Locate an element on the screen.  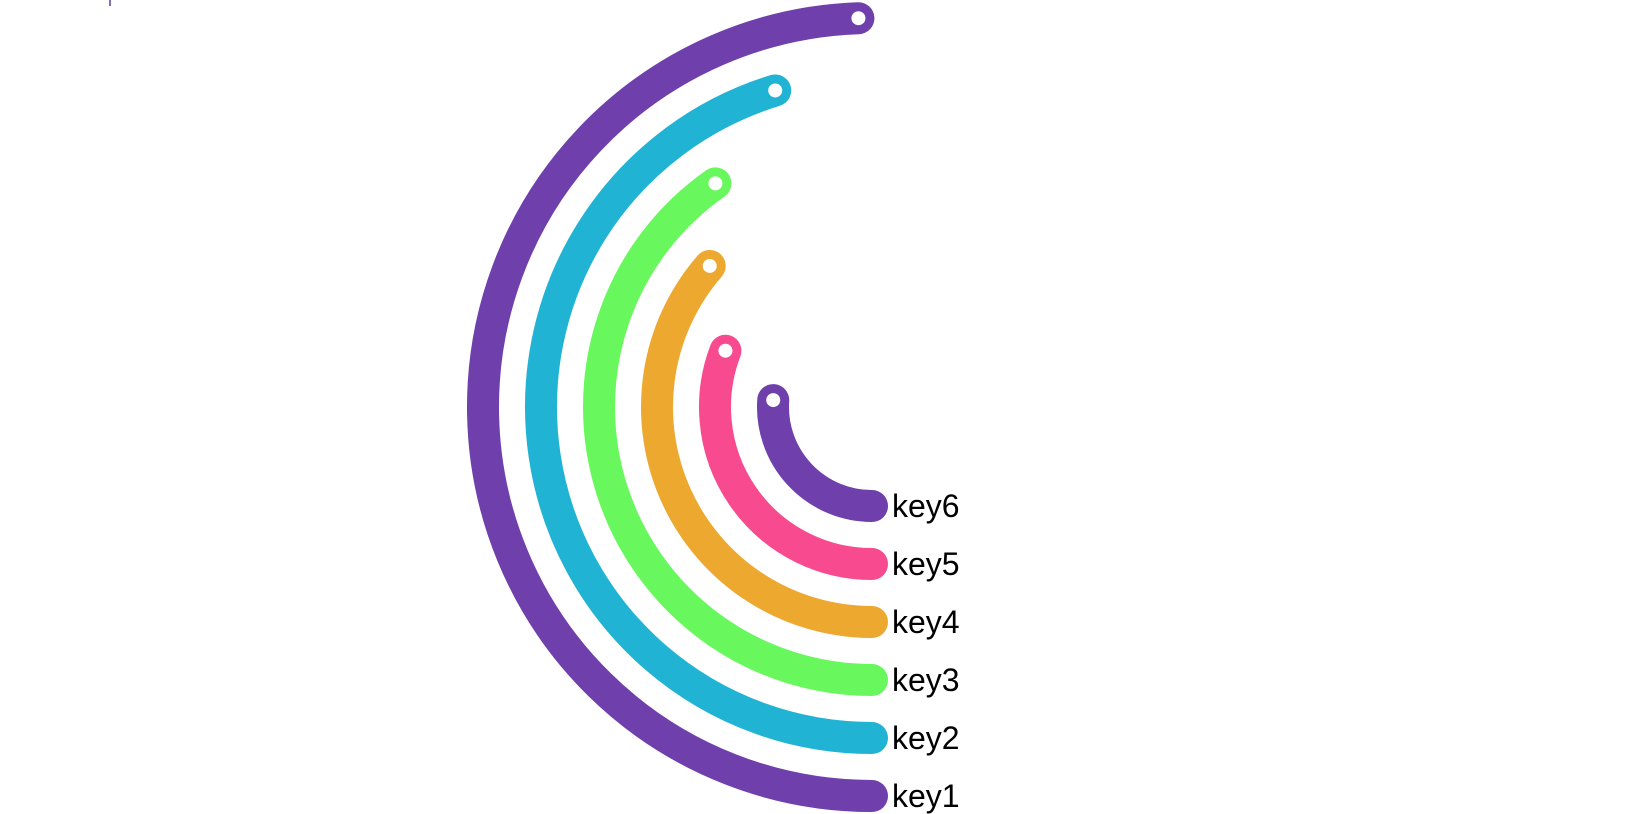
bar-end-marker-key2 is located at coordinates (775, 90).